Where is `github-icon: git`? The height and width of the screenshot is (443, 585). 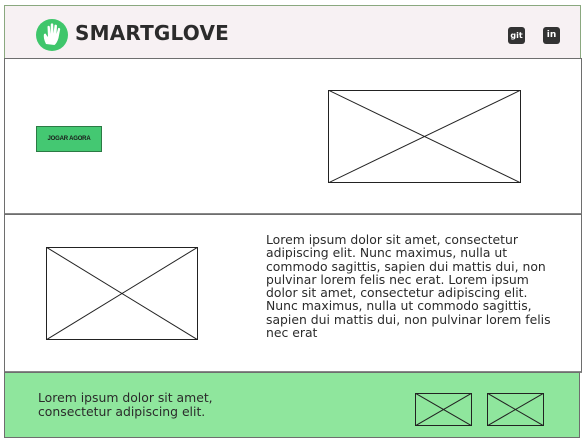 github-icon: git is located at coordinates (516, 35).